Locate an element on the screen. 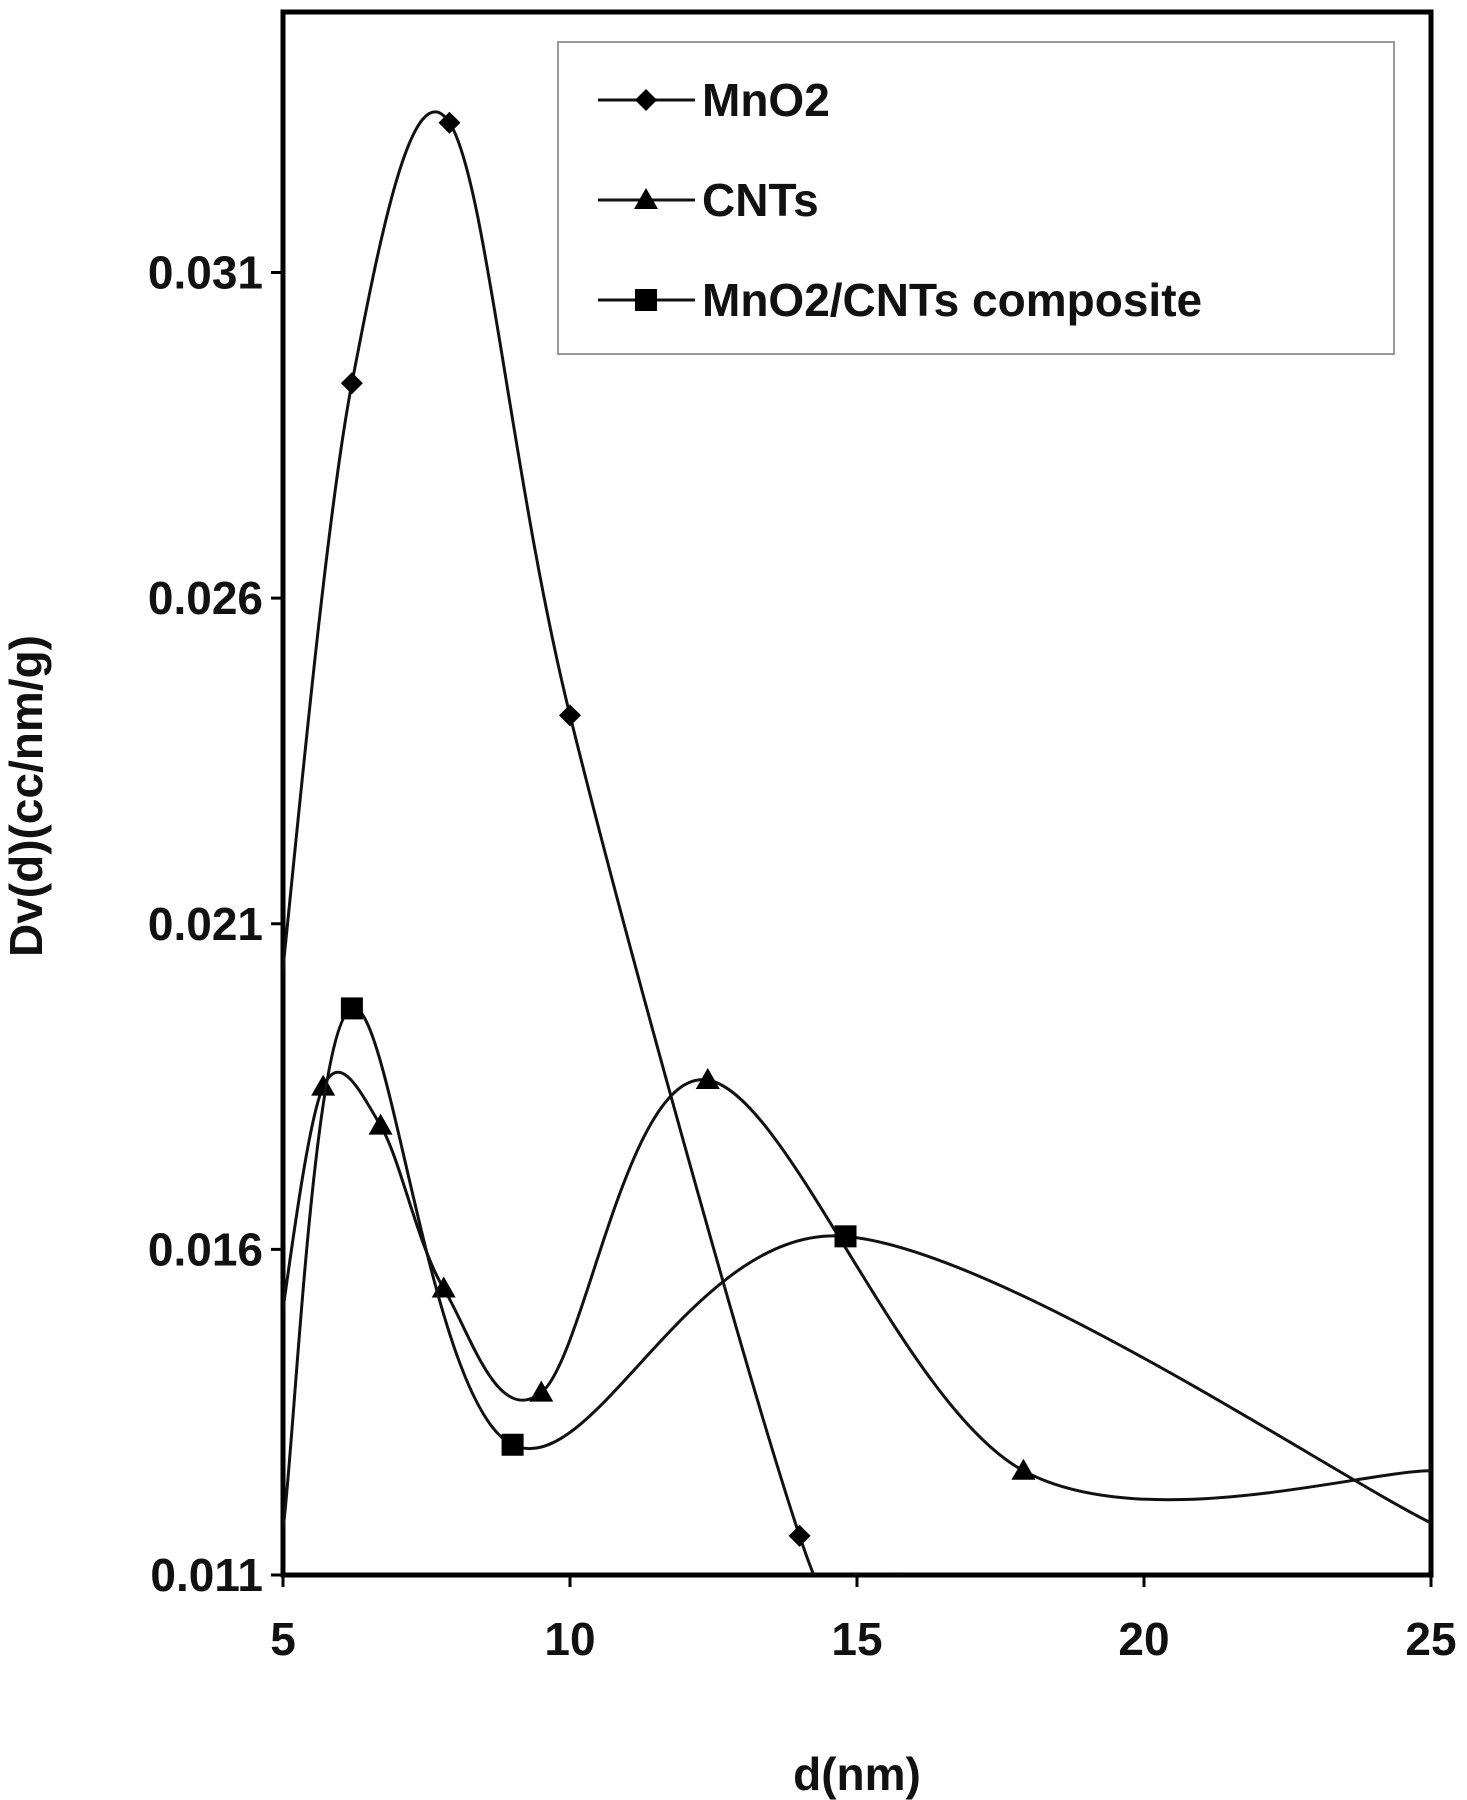 The height and width of the screenshot is (1800, 1467). legend-marker-square is located at coordinates (646, 300).